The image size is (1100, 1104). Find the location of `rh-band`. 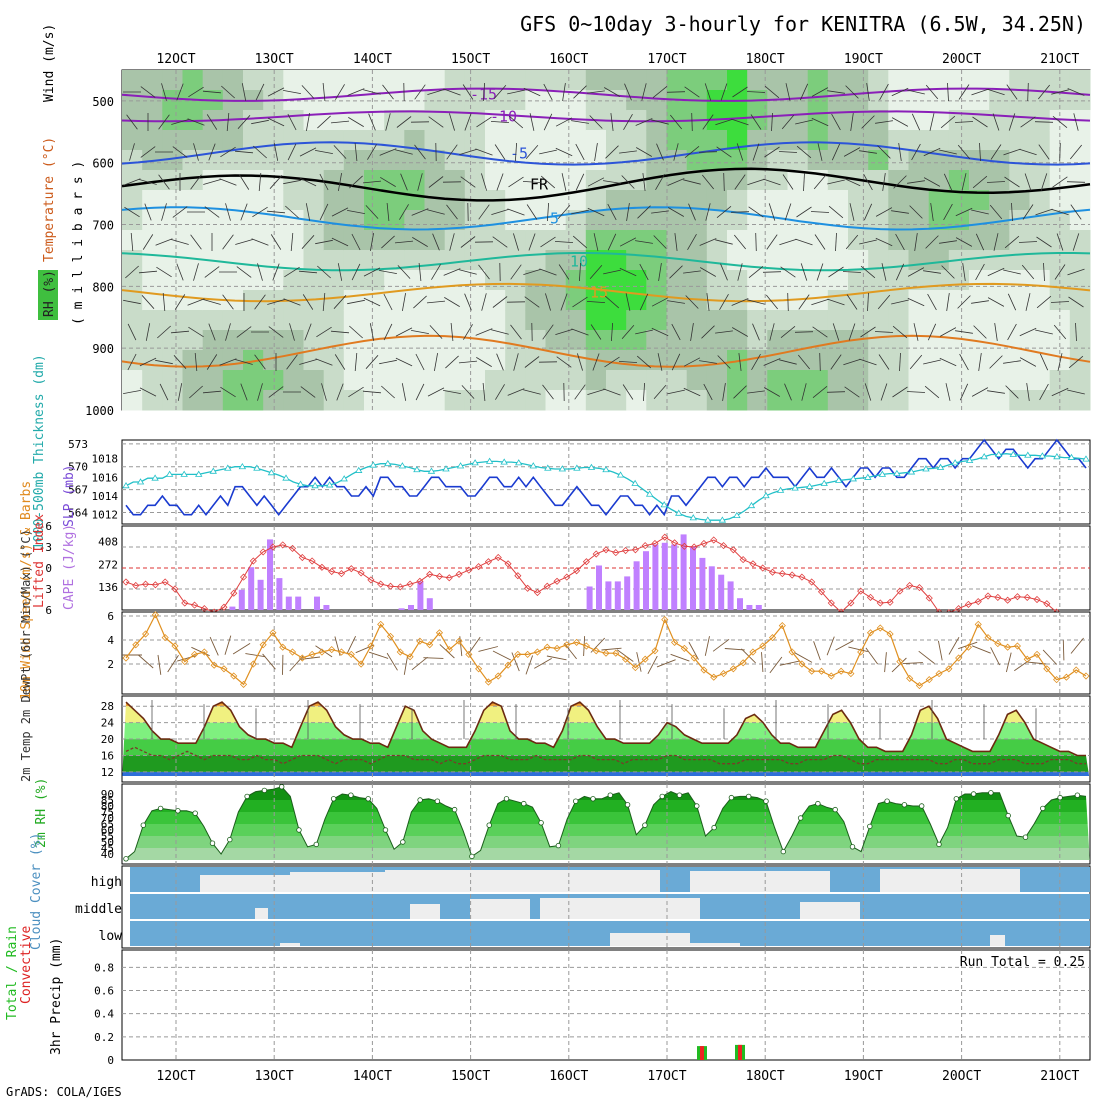

rh-band is located at coordinates (606, 854).